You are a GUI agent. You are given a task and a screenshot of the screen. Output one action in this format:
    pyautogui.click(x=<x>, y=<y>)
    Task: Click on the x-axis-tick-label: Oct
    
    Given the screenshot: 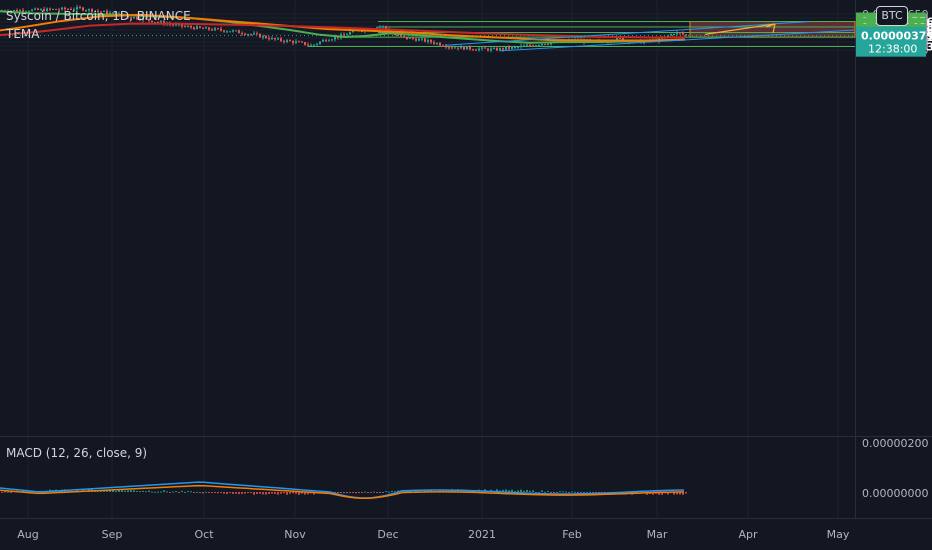 What is the action you would take?
    pyautogui.click(x=204, y=534)
    